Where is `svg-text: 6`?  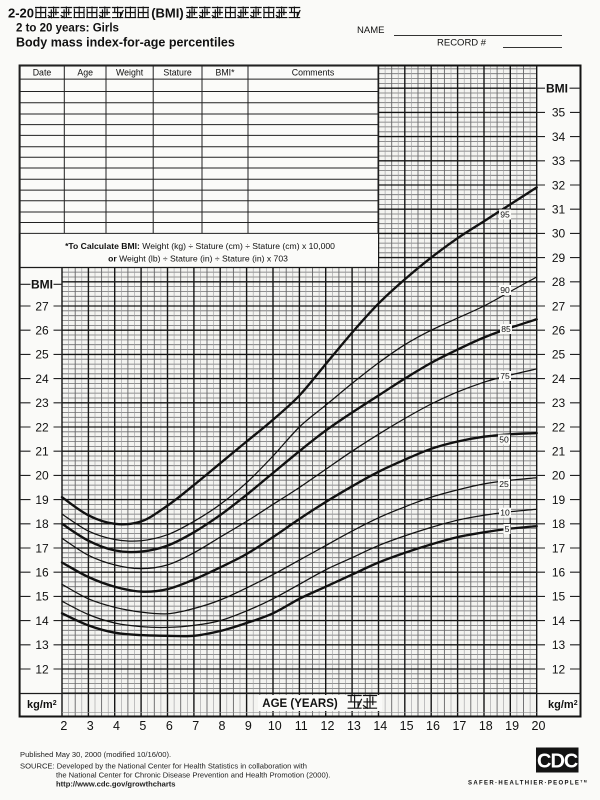 svg-text: 6 is located at coordinates (169, 726).